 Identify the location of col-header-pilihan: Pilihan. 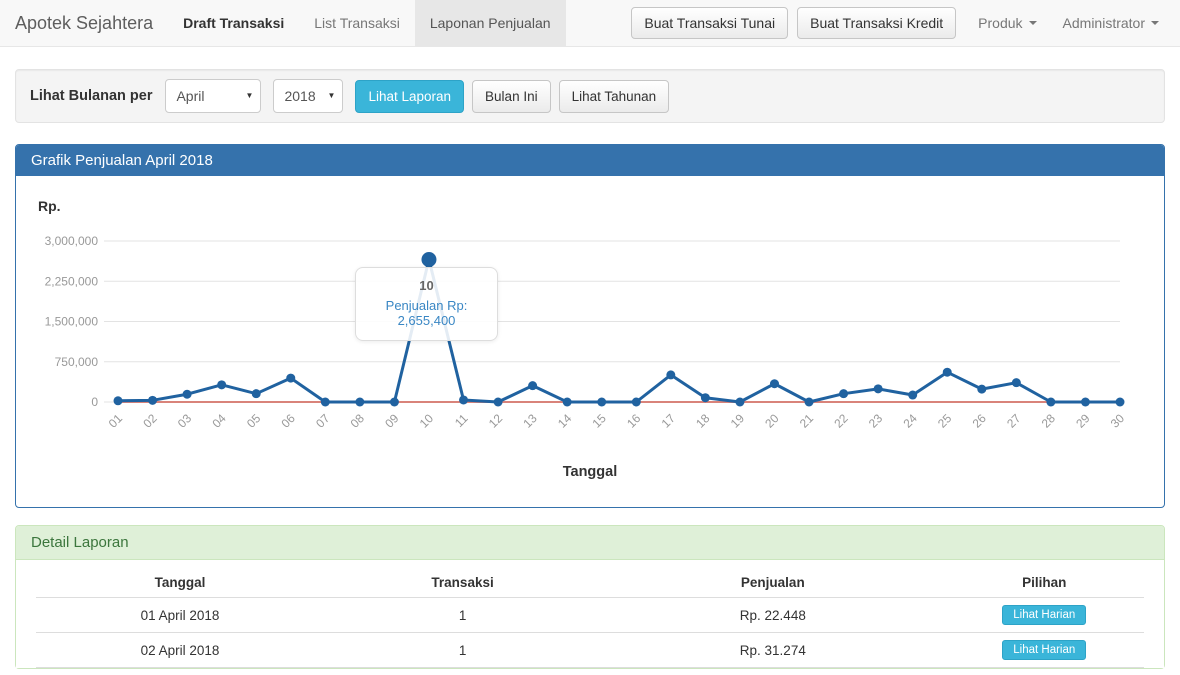
(1044, 583).